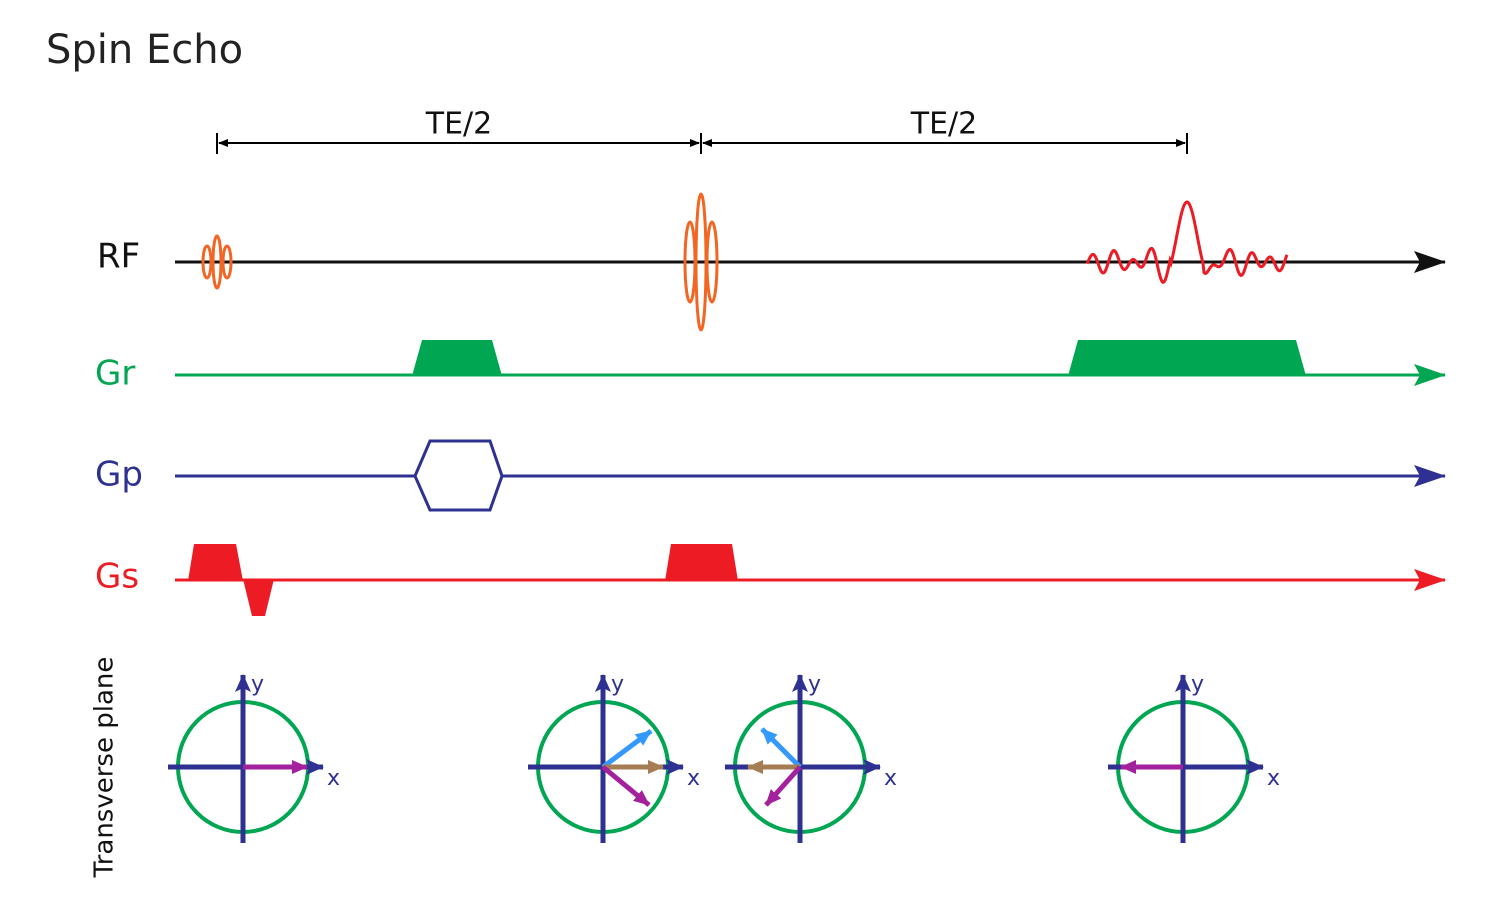 Image resolution: width=1500 pixels, height=915 pixels. What do you see at coordinates (118, 257) in the screenshot?
I see `channel-label: RF` at bounding box center [118, 257].